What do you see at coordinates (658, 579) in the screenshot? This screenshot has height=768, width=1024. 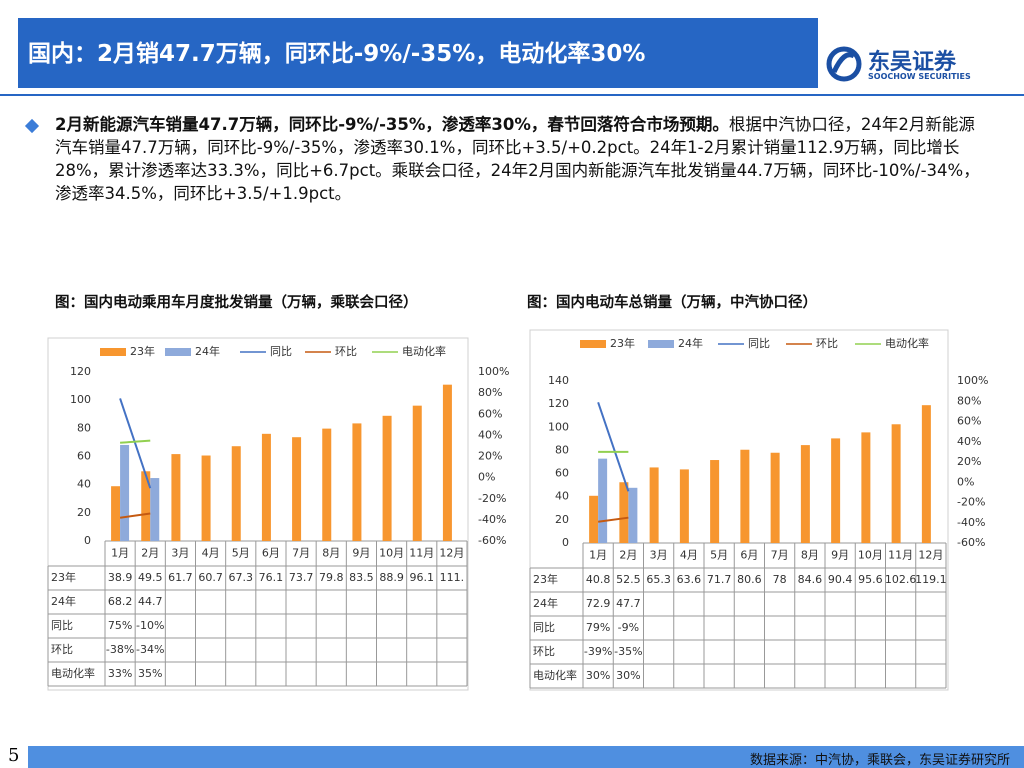 I see `table-cell: 65.3` at bounding box center [658, 579].